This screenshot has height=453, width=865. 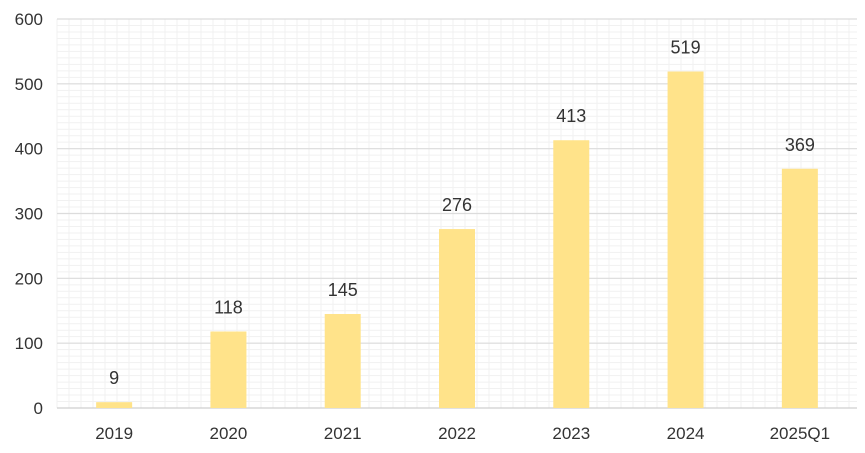 What do you see at coordinates (457, 318) in the screenshot?
I see `bar-2022` at bounding box center [457, 318].